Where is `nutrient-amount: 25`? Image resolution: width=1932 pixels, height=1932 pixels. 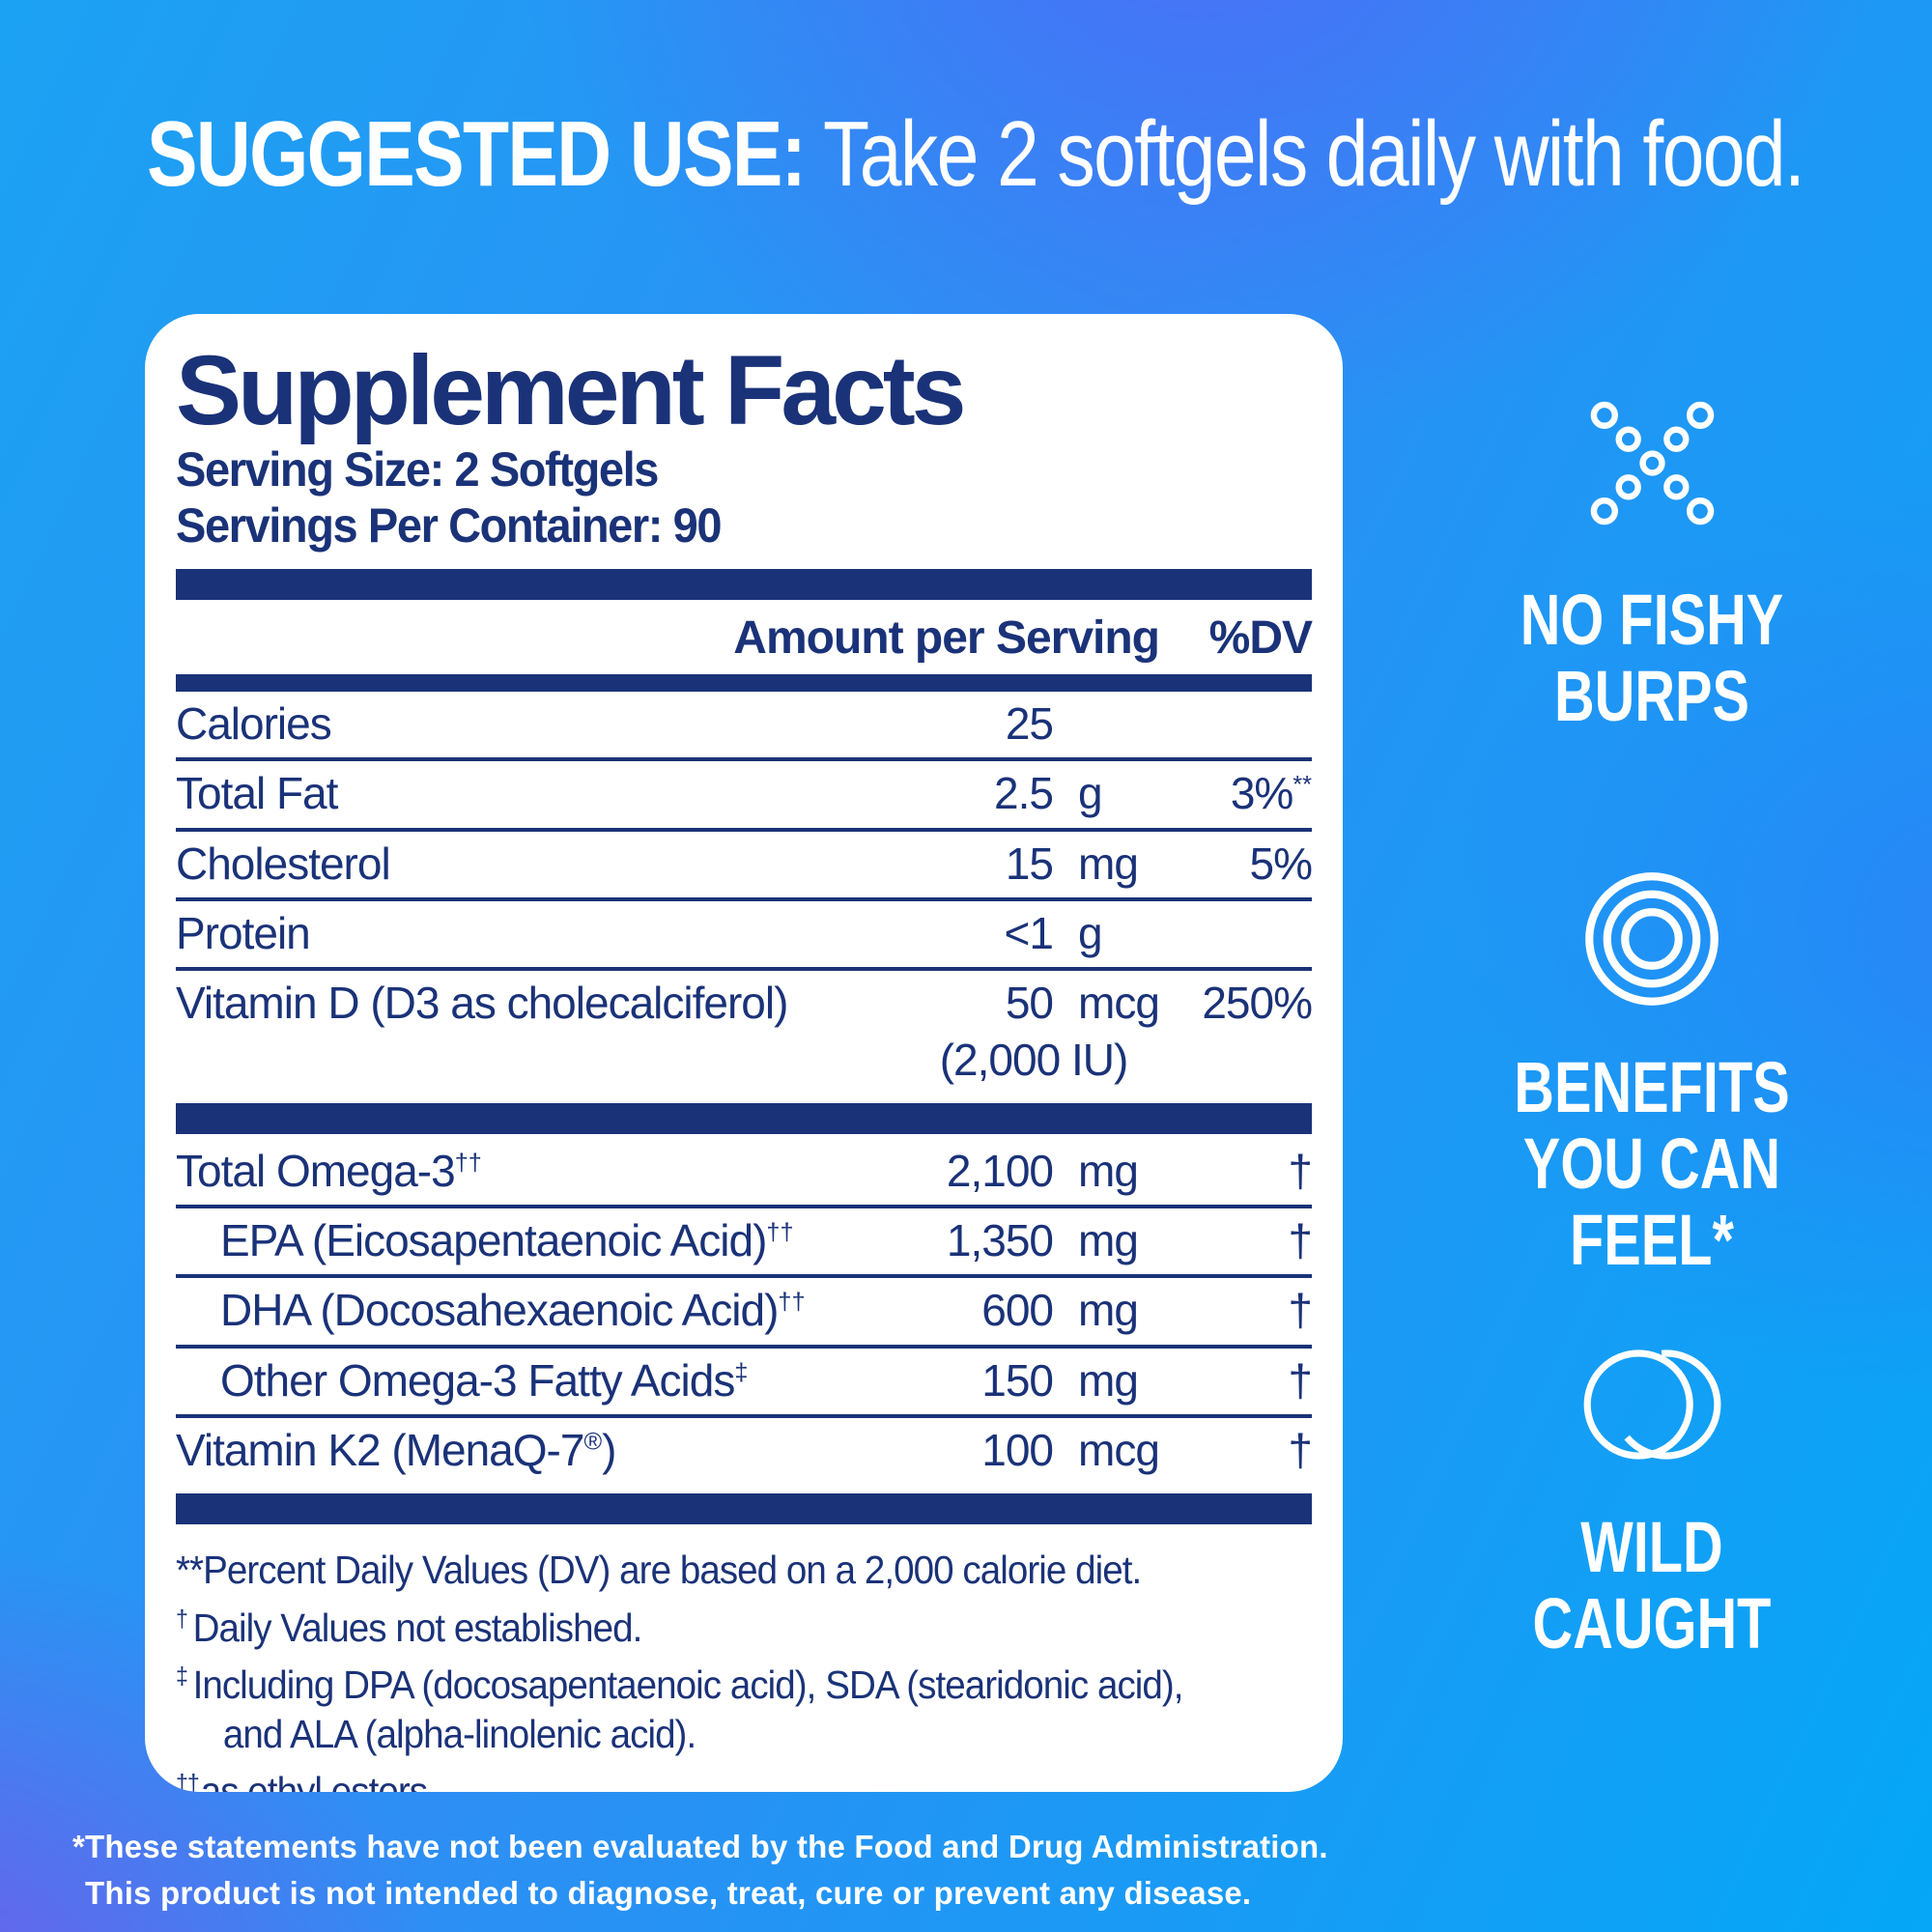
nutrient-amount: 25 is located at coordinates (1029, 724).